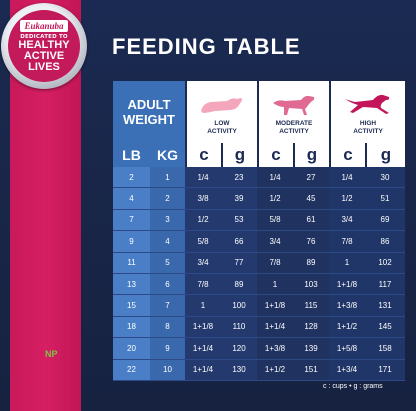  I want to click on activity-label-line: MODERATE, so click(294, 123).